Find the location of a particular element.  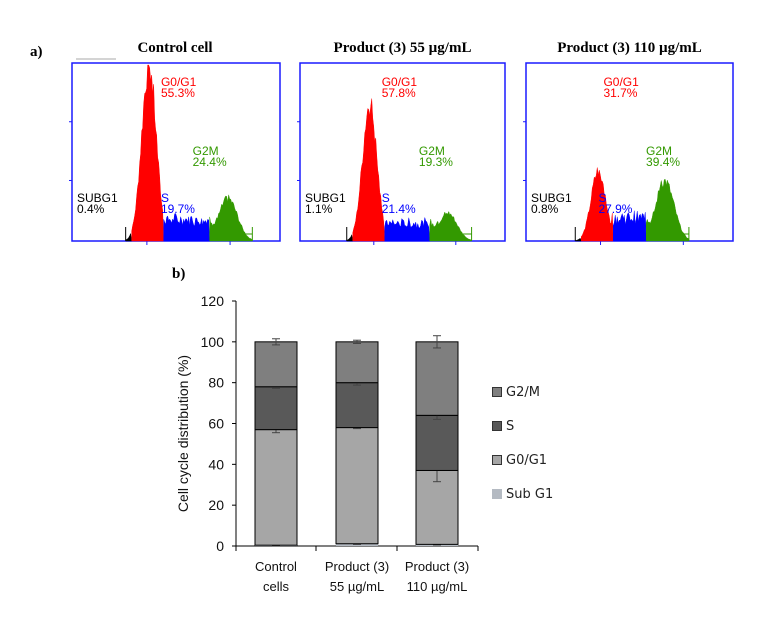

legend-swatch-g0g1 is located at coordinates (497, 460).